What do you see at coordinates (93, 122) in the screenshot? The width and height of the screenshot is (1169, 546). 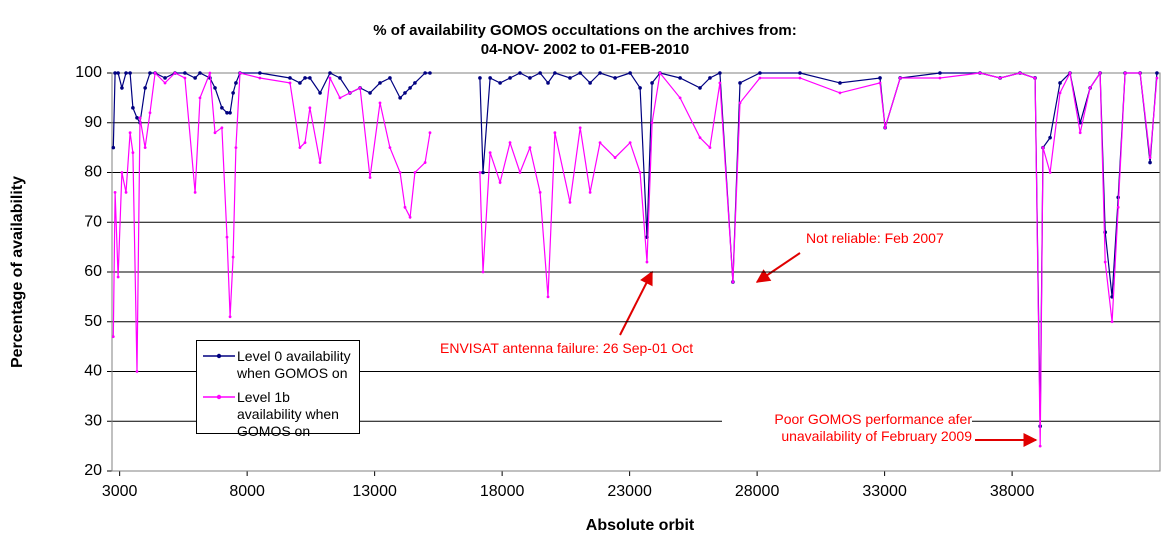 I see `y-tick-label: 90` at bounding box center [93, 122].